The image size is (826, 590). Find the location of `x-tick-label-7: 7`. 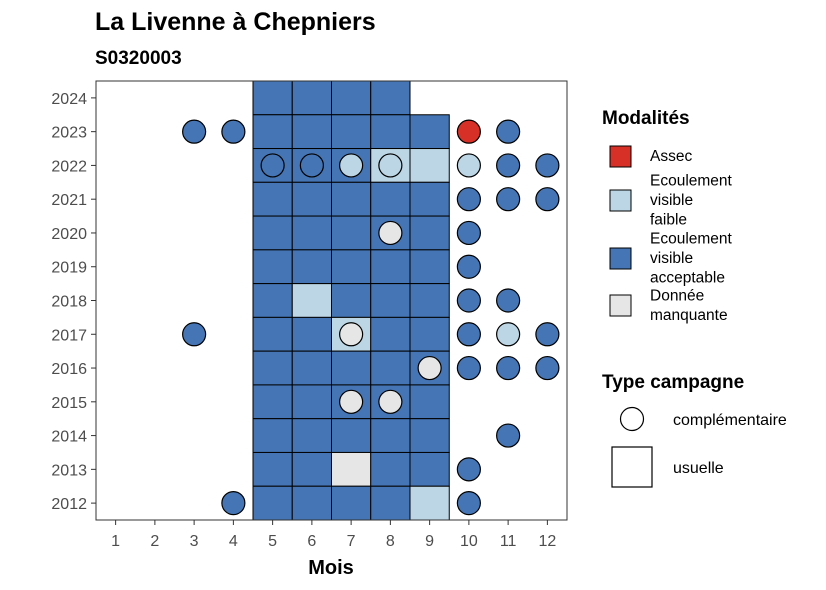

x-tick-label-7: 7 is located at coordinates (351, 541).